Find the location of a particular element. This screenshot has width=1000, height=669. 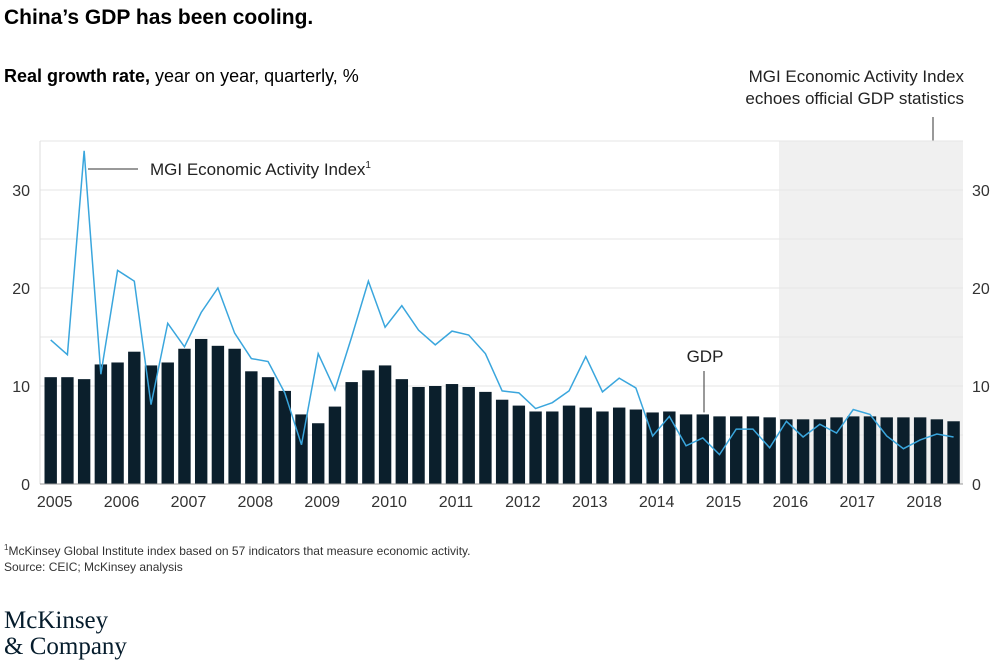

y-tick-left: 0 is located at coordinates (25, 485).